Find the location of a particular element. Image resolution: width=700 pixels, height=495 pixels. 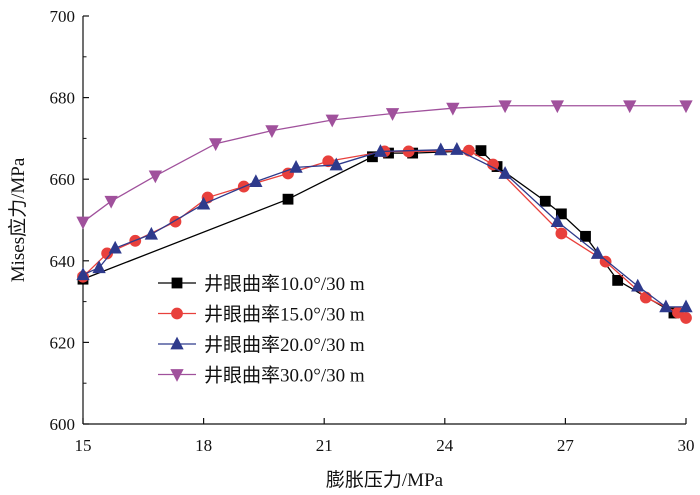

y-tick-label: 660 is located at coordinates (63, 179).